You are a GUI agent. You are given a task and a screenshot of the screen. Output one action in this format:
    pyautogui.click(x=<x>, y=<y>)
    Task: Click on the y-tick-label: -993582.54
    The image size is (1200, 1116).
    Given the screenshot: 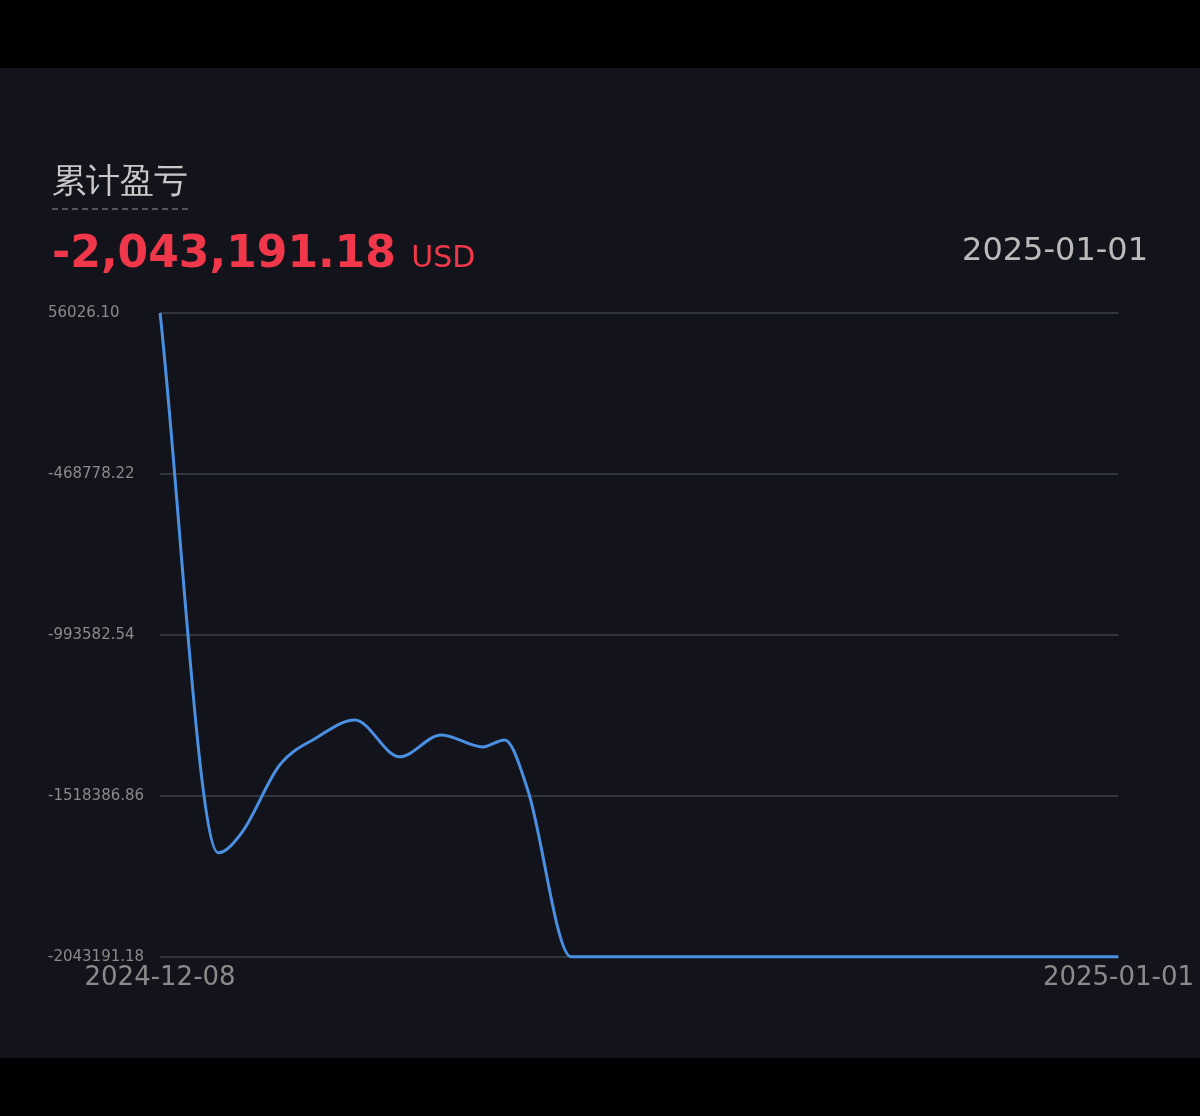 What is the action you would take?
    pyautogui.click(x=91, y=633)
    